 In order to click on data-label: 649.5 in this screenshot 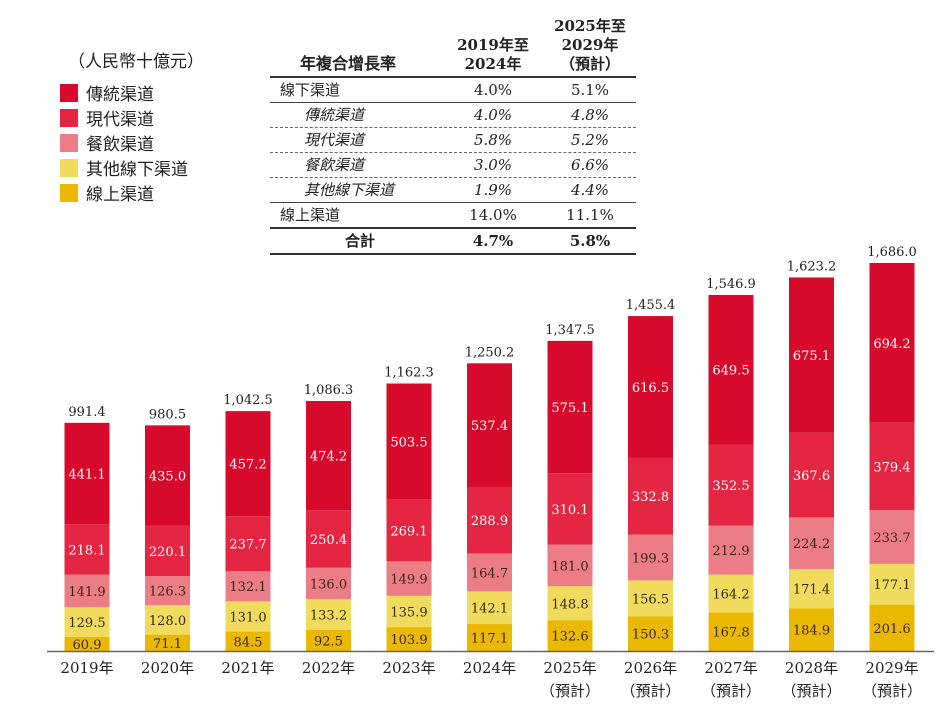, I will do `click(730, 371)`.